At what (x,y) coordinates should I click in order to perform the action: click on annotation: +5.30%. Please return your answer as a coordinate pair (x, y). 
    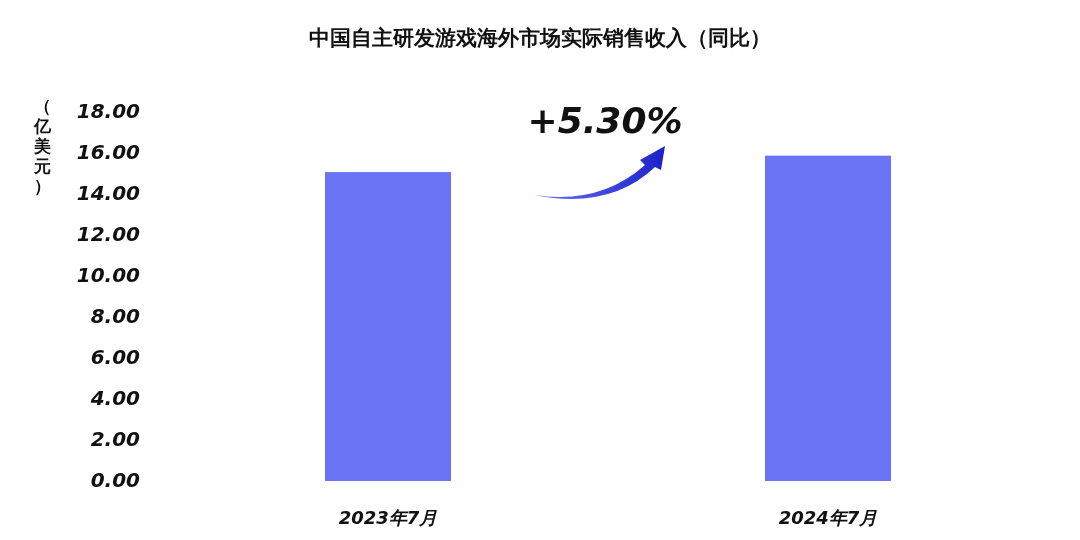
    Looking at the image, I should click on (605, 120).